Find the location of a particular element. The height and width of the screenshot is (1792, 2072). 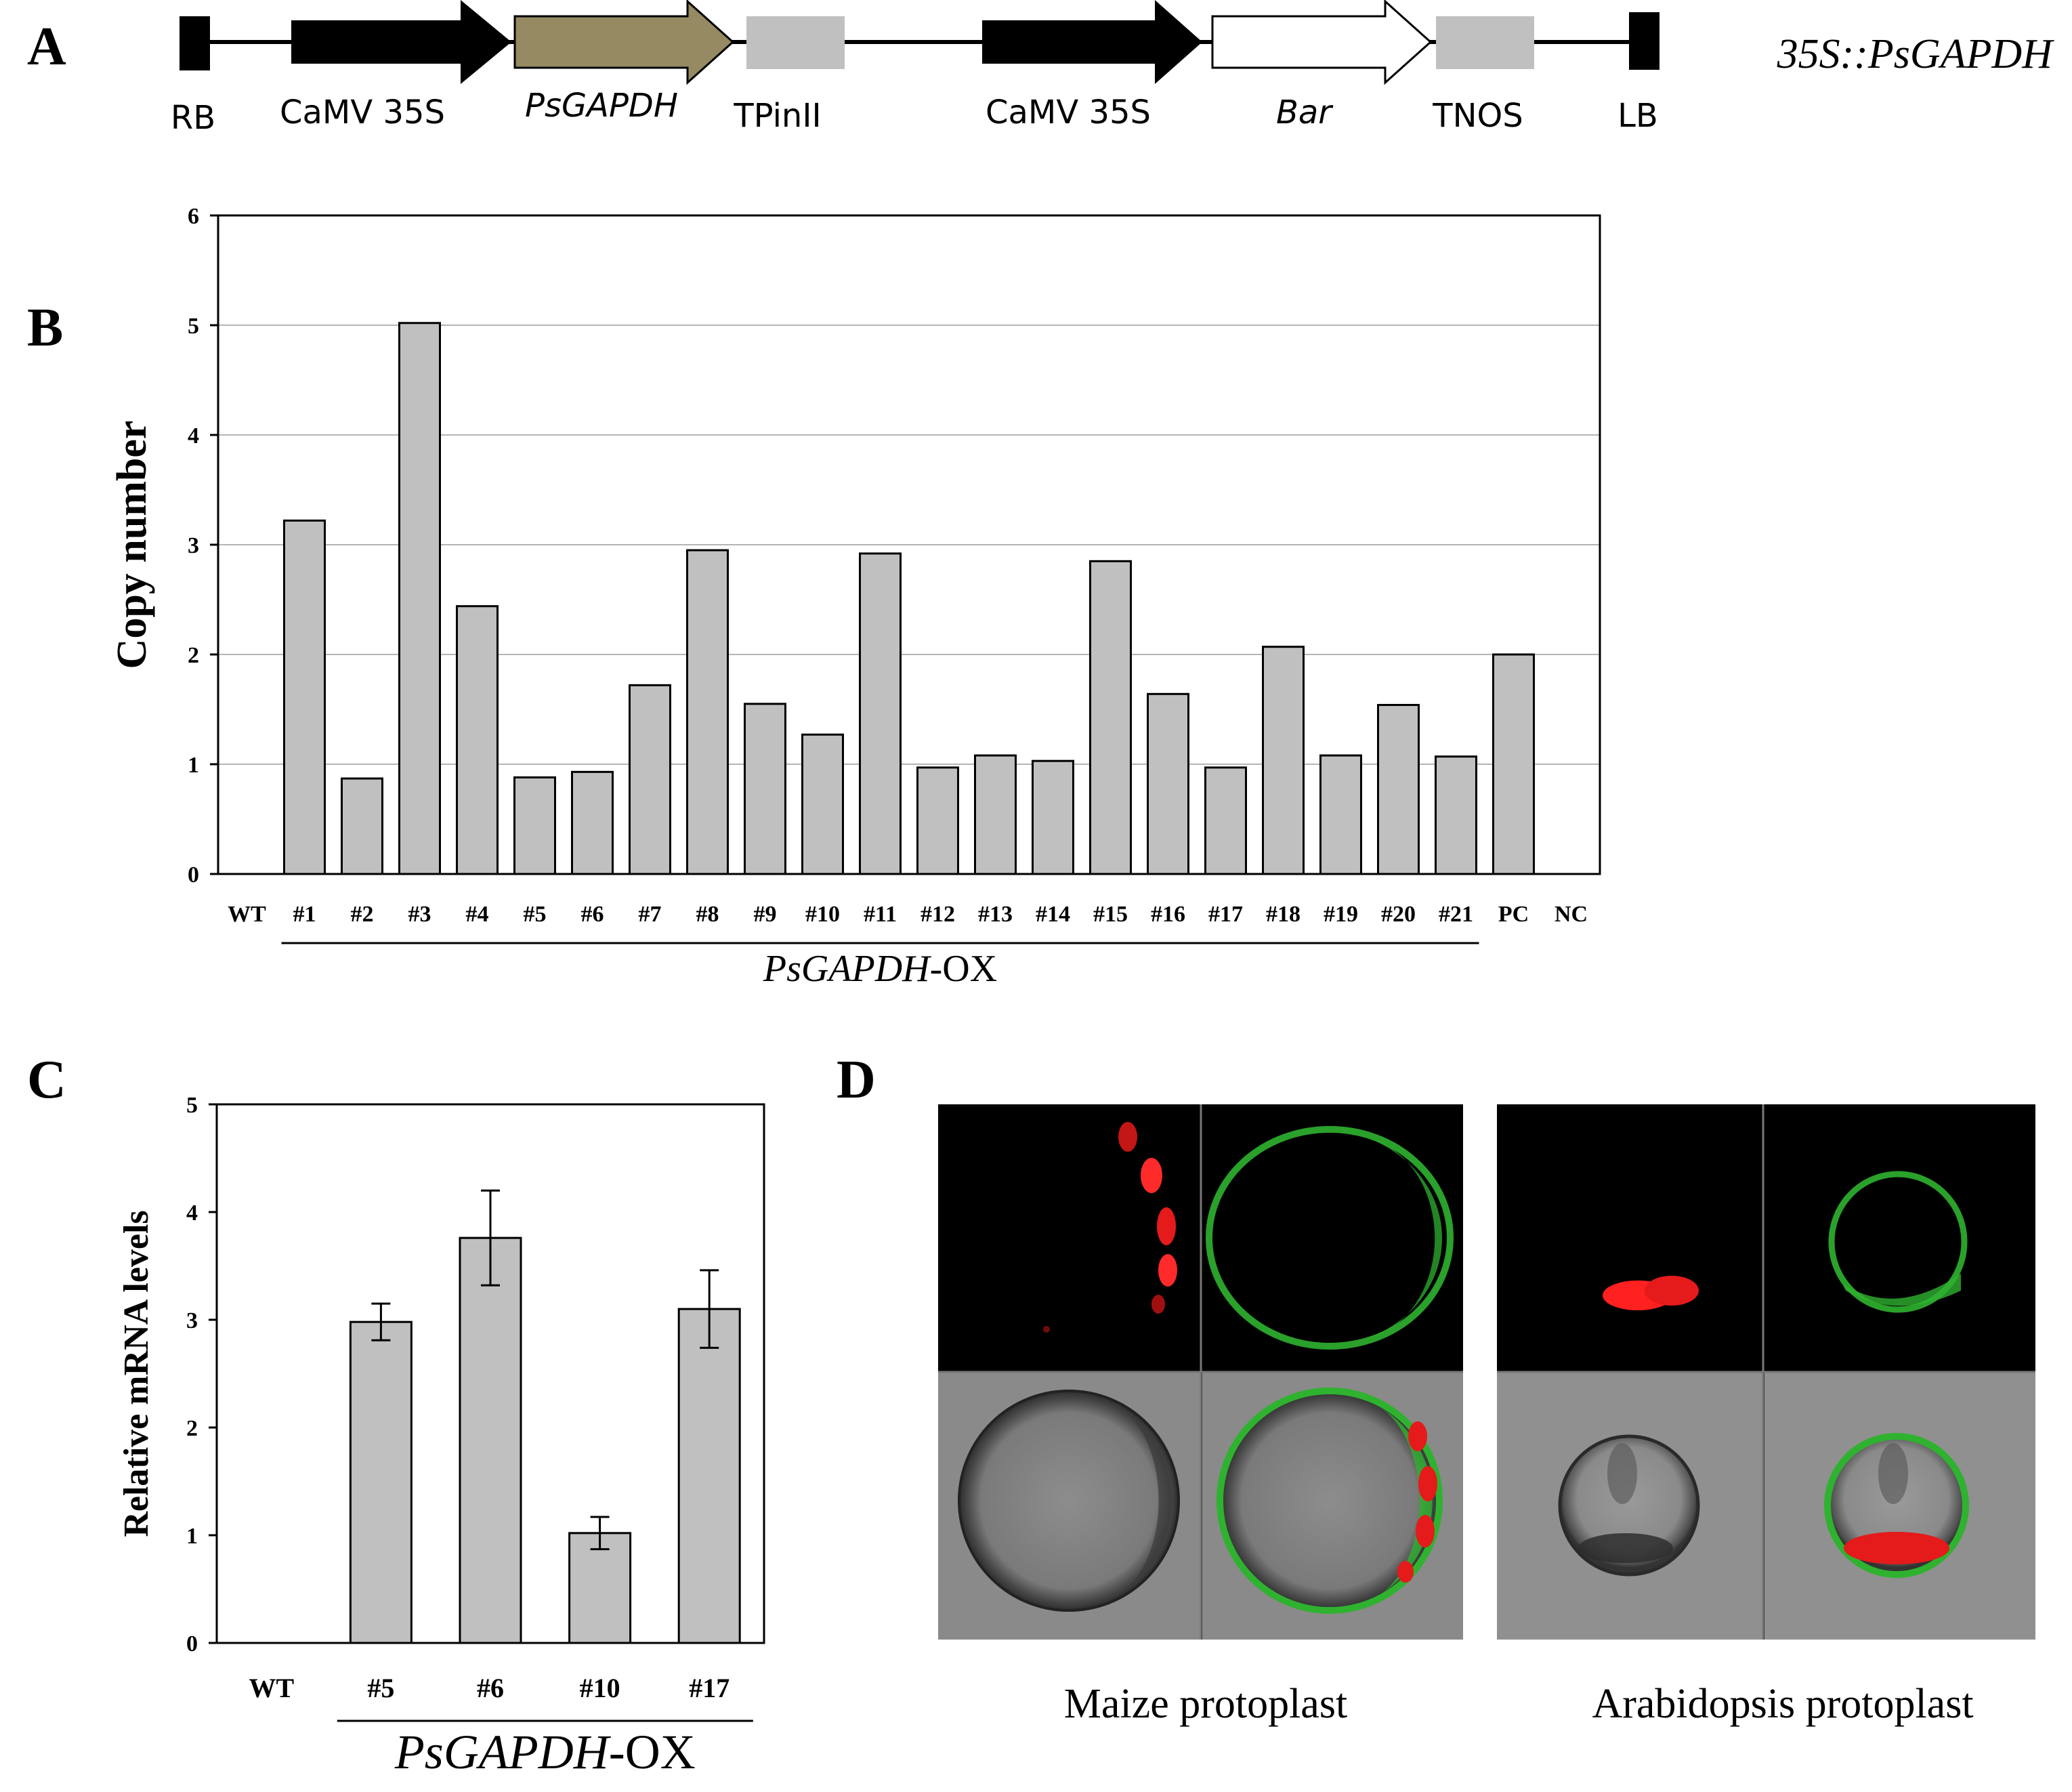

bar-n16 is located at coordinates (1168, 783).